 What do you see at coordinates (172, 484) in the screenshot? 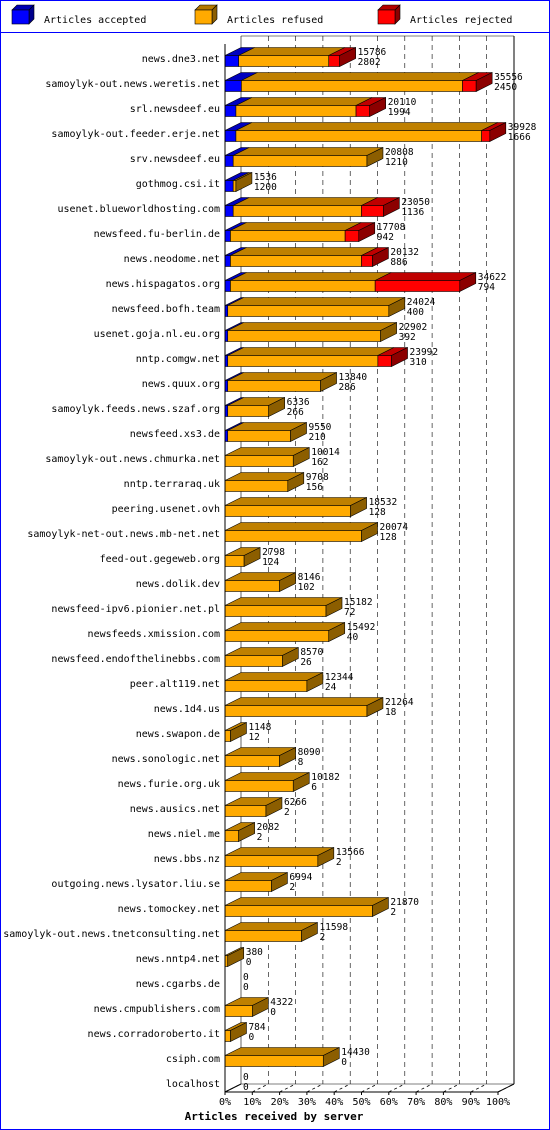
I see `server-label: nntp.terraraq.uk` at bounding box center [172, 484].